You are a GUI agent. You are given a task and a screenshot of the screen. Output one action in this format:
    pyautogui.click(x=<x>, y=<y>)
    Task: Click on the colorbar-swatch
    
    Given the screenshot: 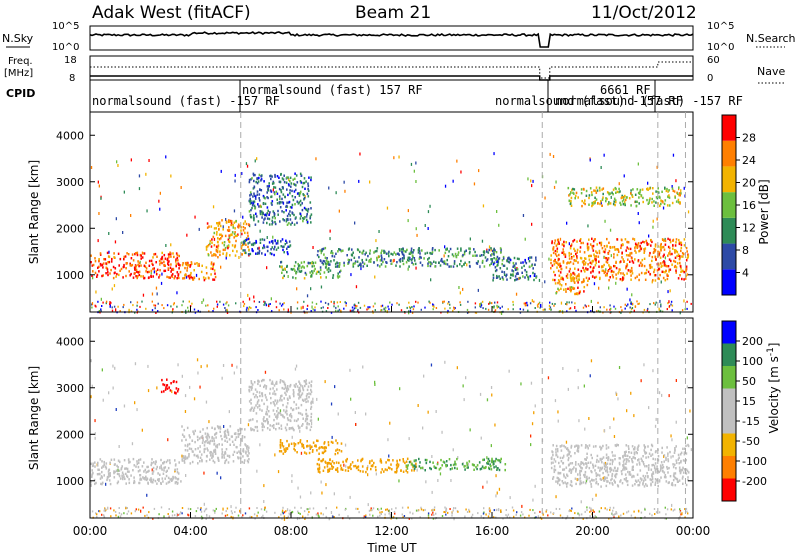 What is the action you would take?
    pyautogui.click(x=729, y=179)
    